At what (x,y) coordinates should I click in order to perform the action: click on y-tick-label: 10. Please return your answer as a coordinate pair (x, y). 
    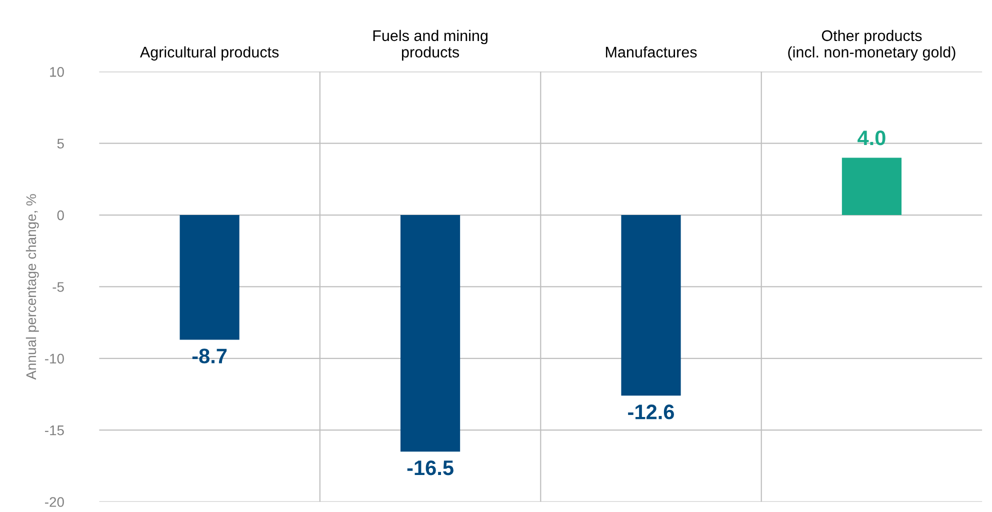
    Looking at the image, I should click on (57, 72).